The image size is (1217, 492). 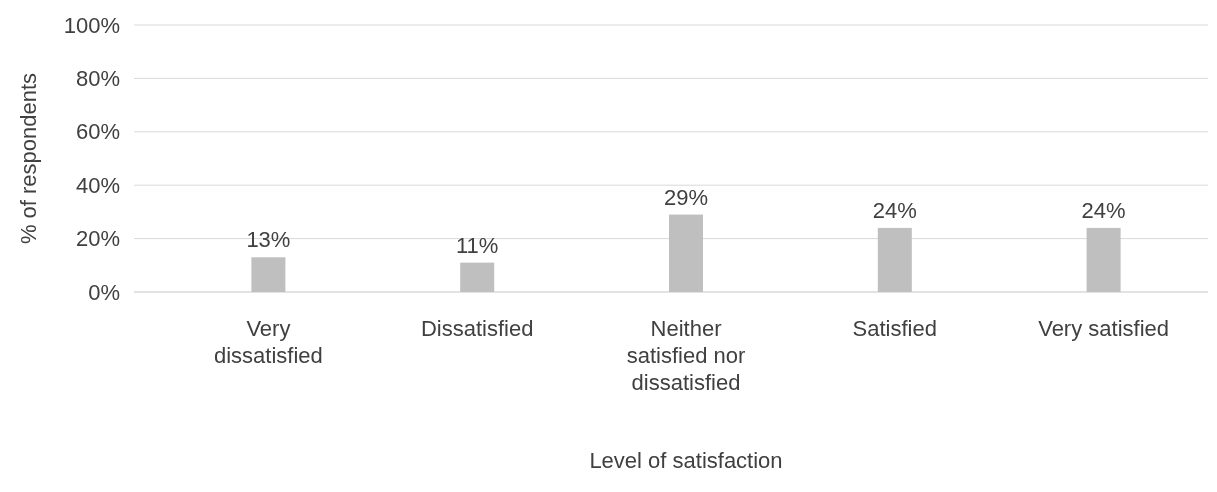 What do you see at coordinates (97, 132) in the screenshot?
I see `y-tick-label: 60%` at bounding box center [97, 132].